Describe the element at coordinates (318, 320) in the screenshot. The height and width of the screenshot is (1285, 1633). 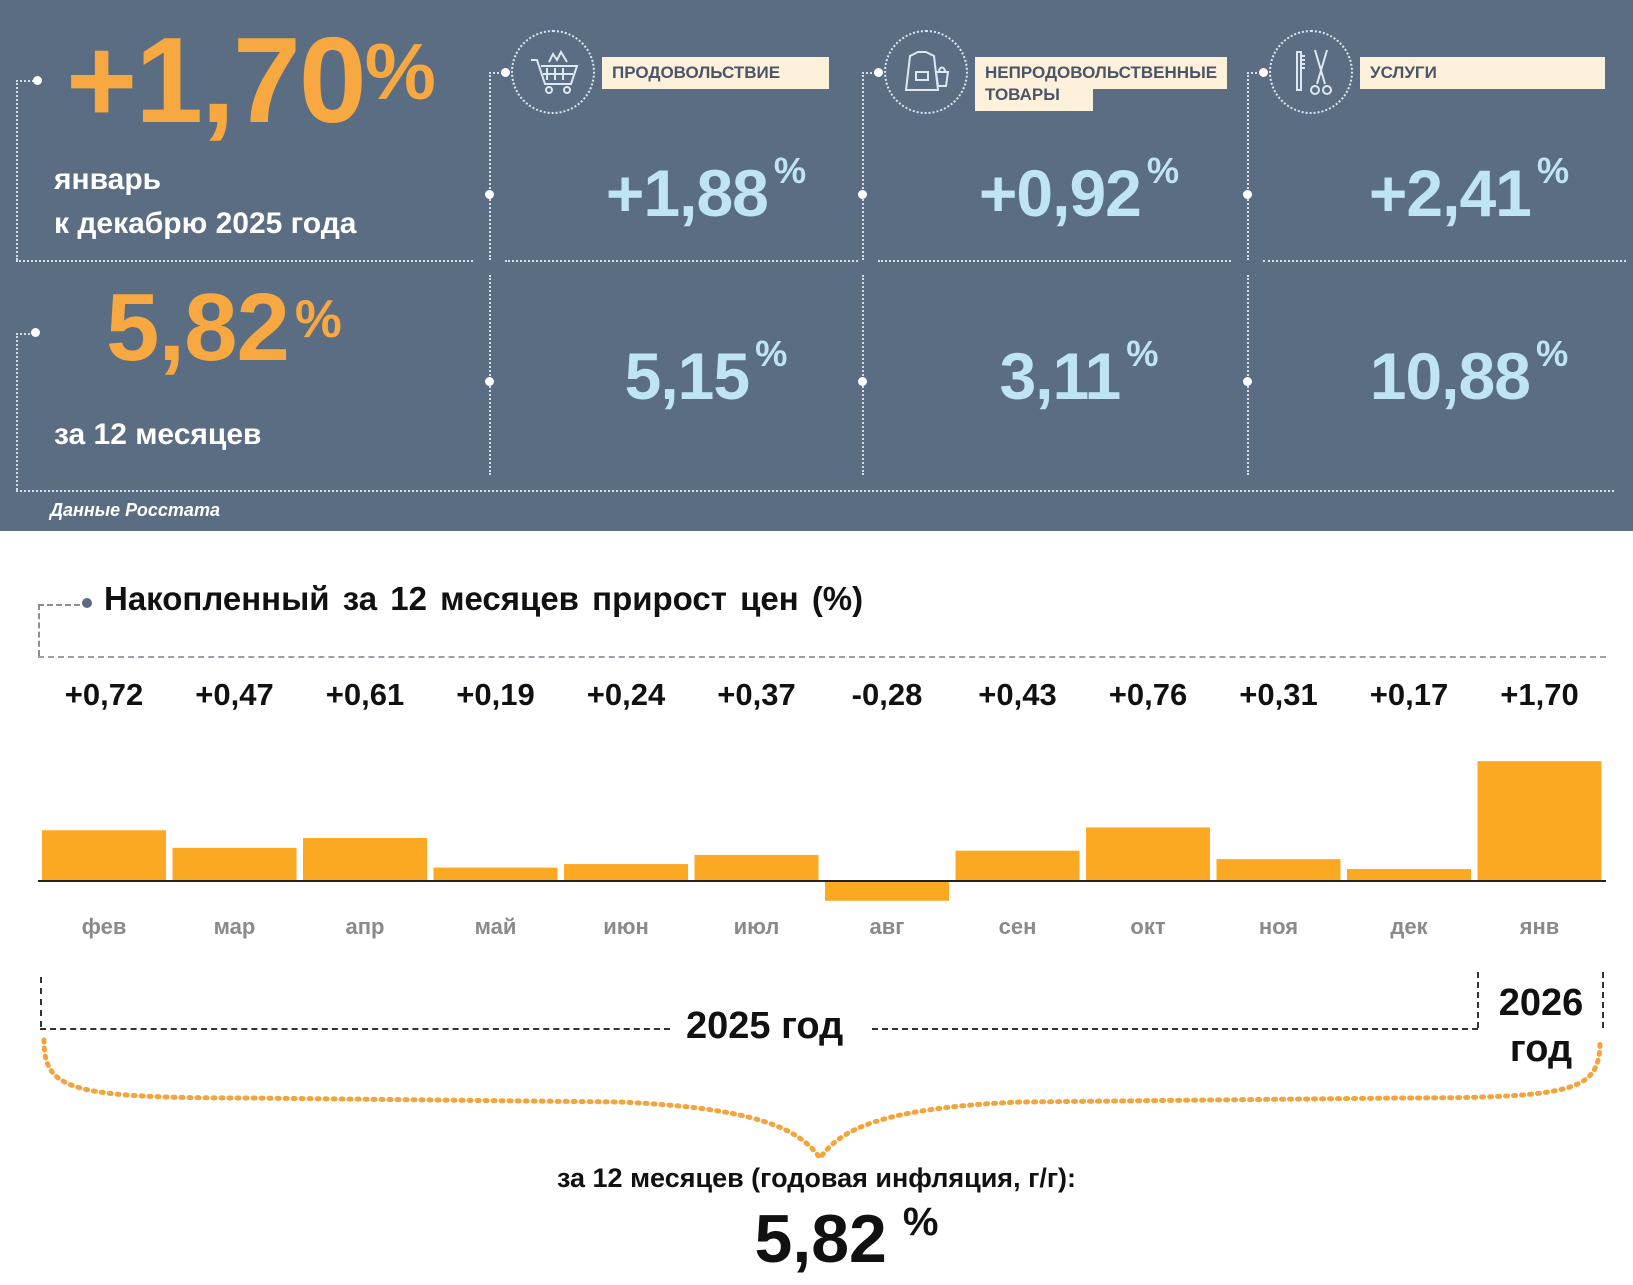
I see `annual-unit: %` at that location.